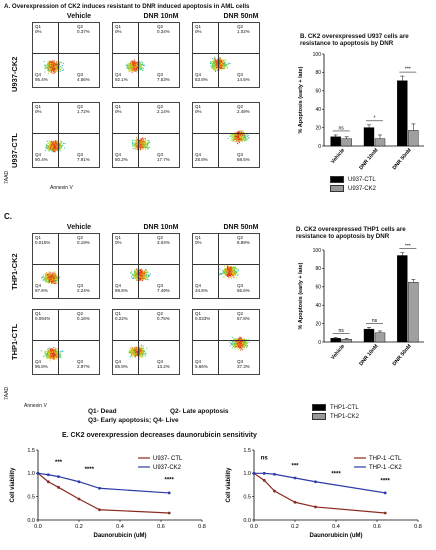  I want to click on legend-b-ctl-label: U937-CTL, so click(362, 180).